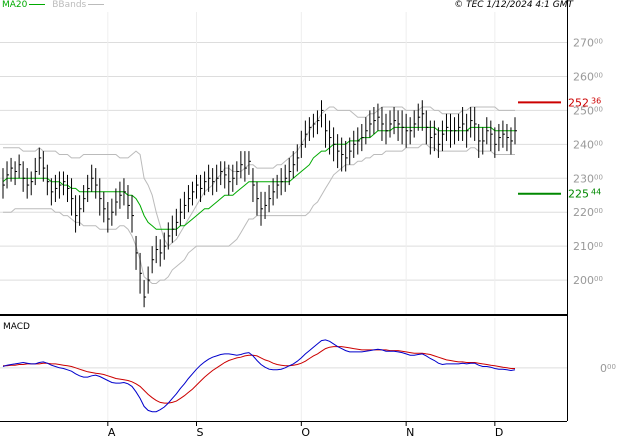 This screenshot has width=627, height=440. I want to click on price-y-tick-label: 23000, so click(588, 178).